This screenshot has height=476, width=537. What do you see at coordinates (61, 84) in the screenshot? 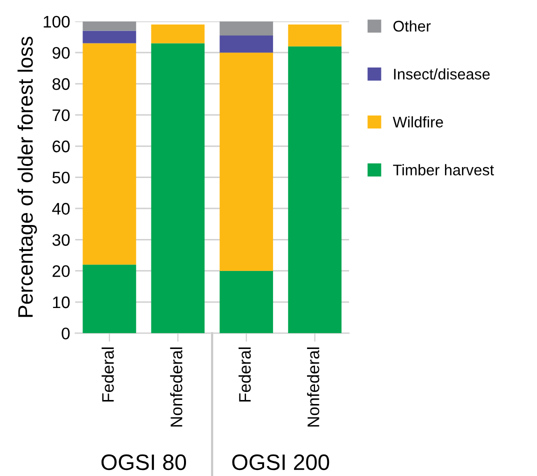
I see `y-tick-label: 80` at bounding box center [61, 84].